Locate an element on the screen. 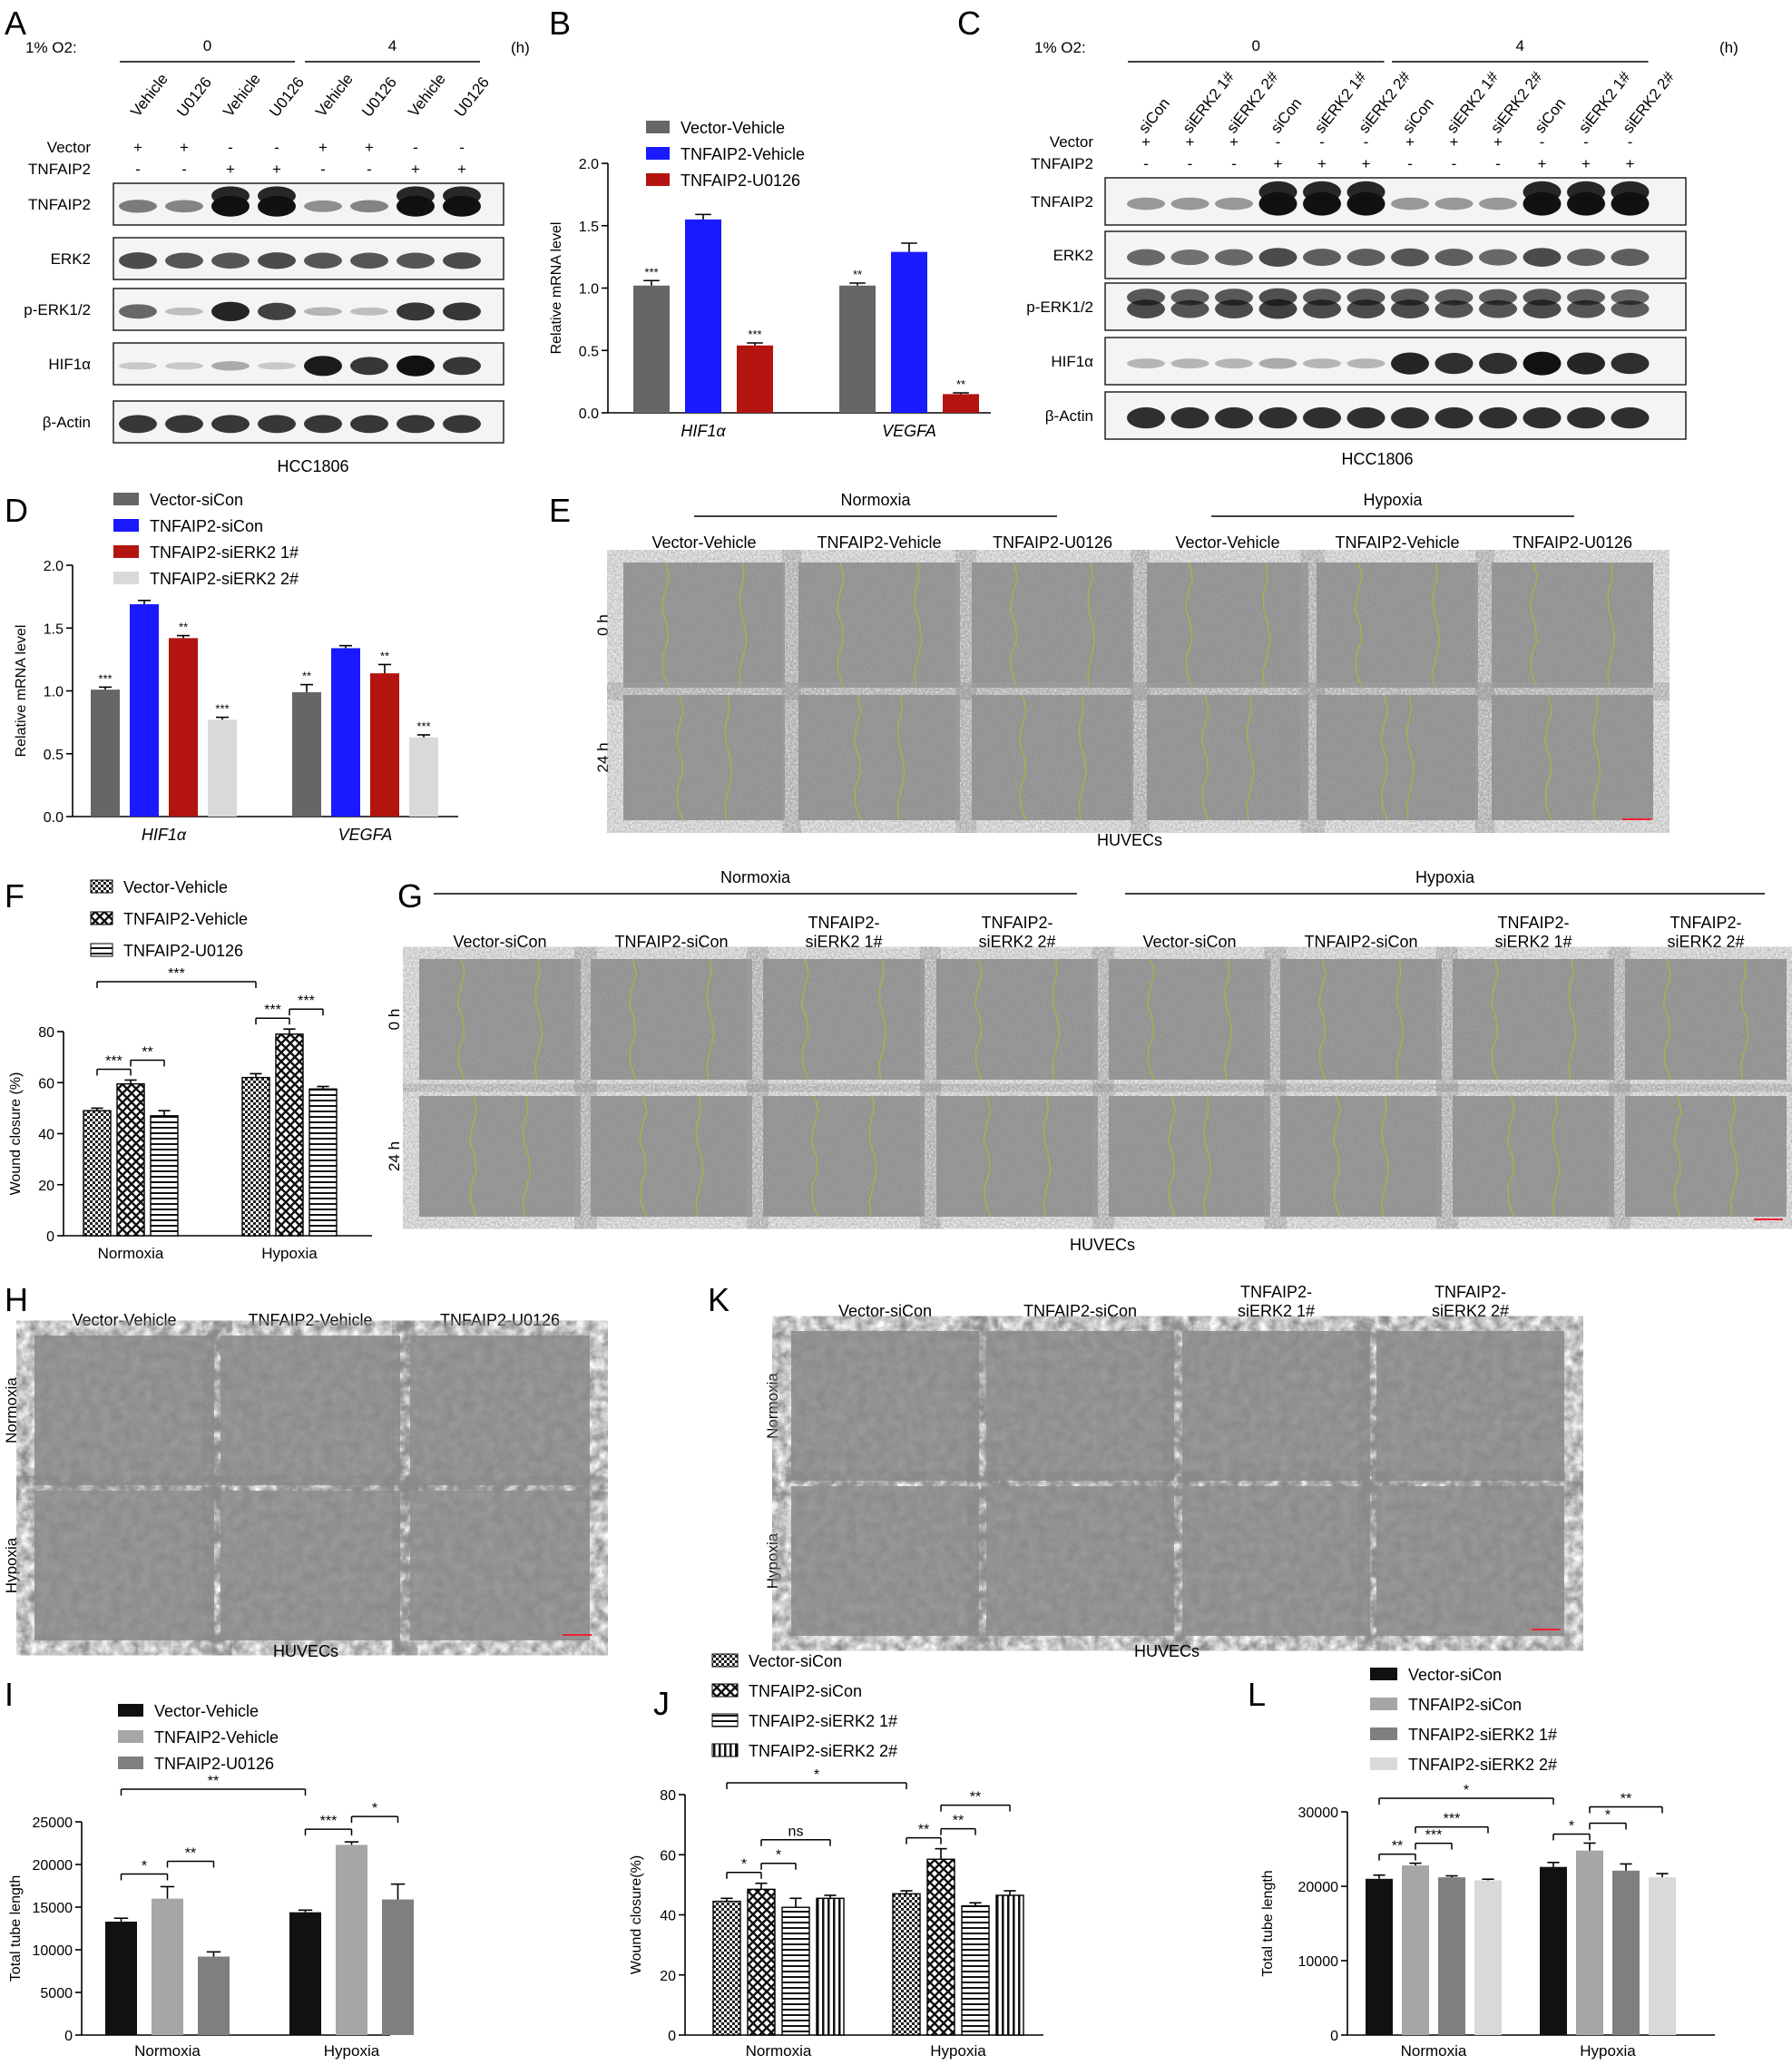 Image resolution: width=1792 pixels, height=2065 pixels. panel-i-column-label: siERK2 1# is located at coordinates (844, 942).